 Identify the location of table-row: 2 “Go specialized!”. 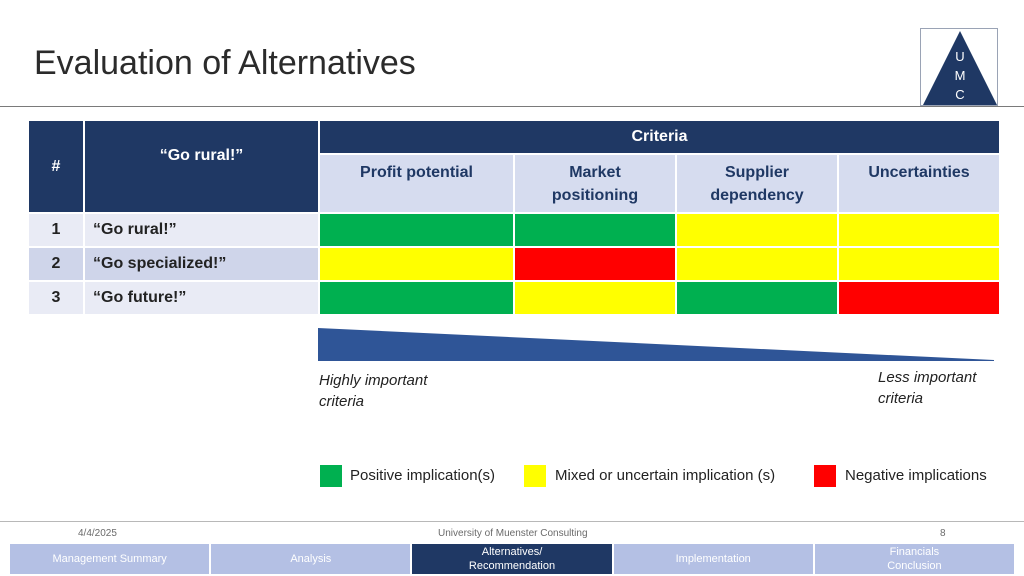
(514, 264).